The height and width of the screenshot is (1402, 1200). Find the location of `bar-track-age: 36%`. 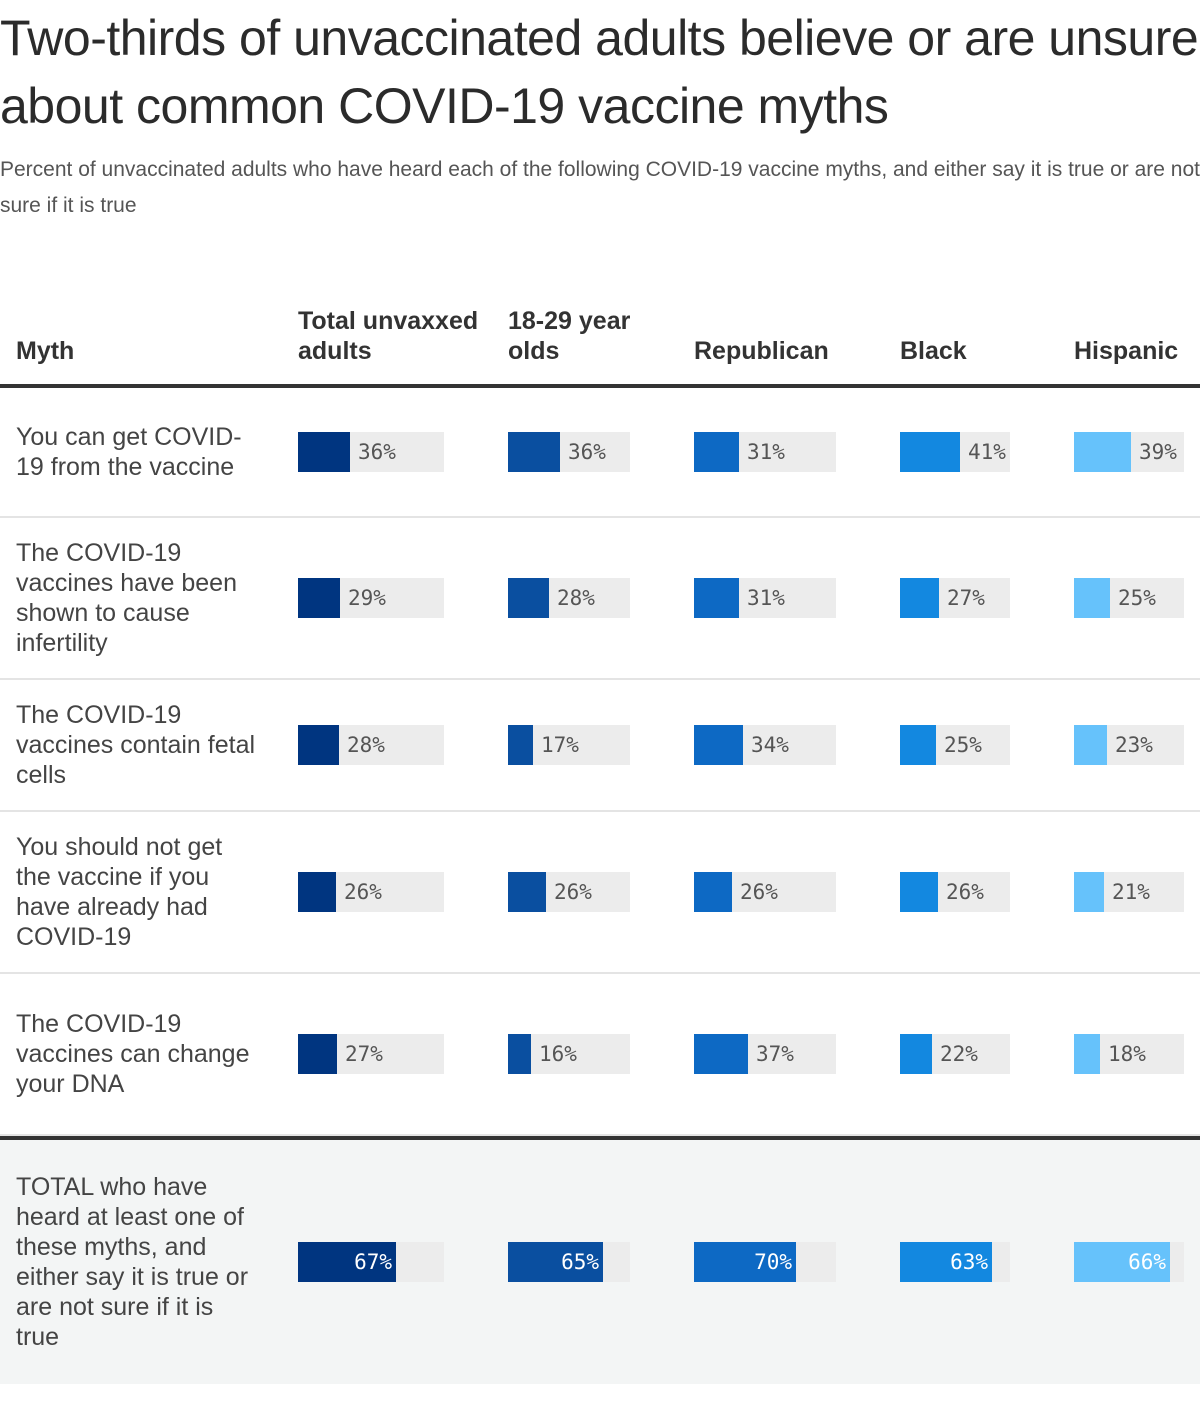

bar-track-age: 36% is located at coordinates (569, 452).